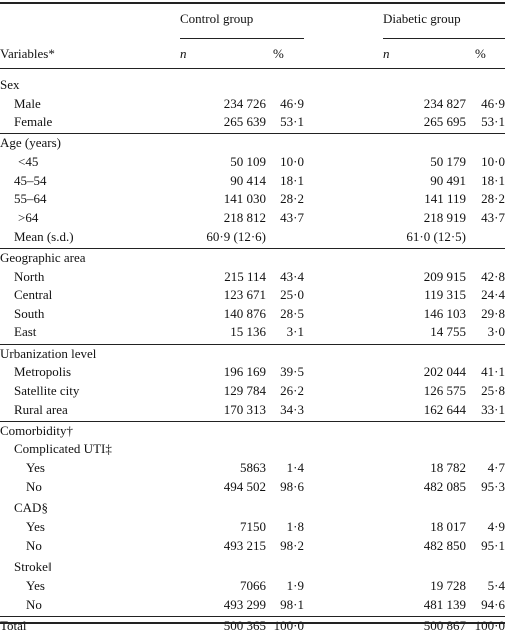 This screenshot has height=634, width=505. I want to click on cell-c-p: 1·9, so click(295, 585).